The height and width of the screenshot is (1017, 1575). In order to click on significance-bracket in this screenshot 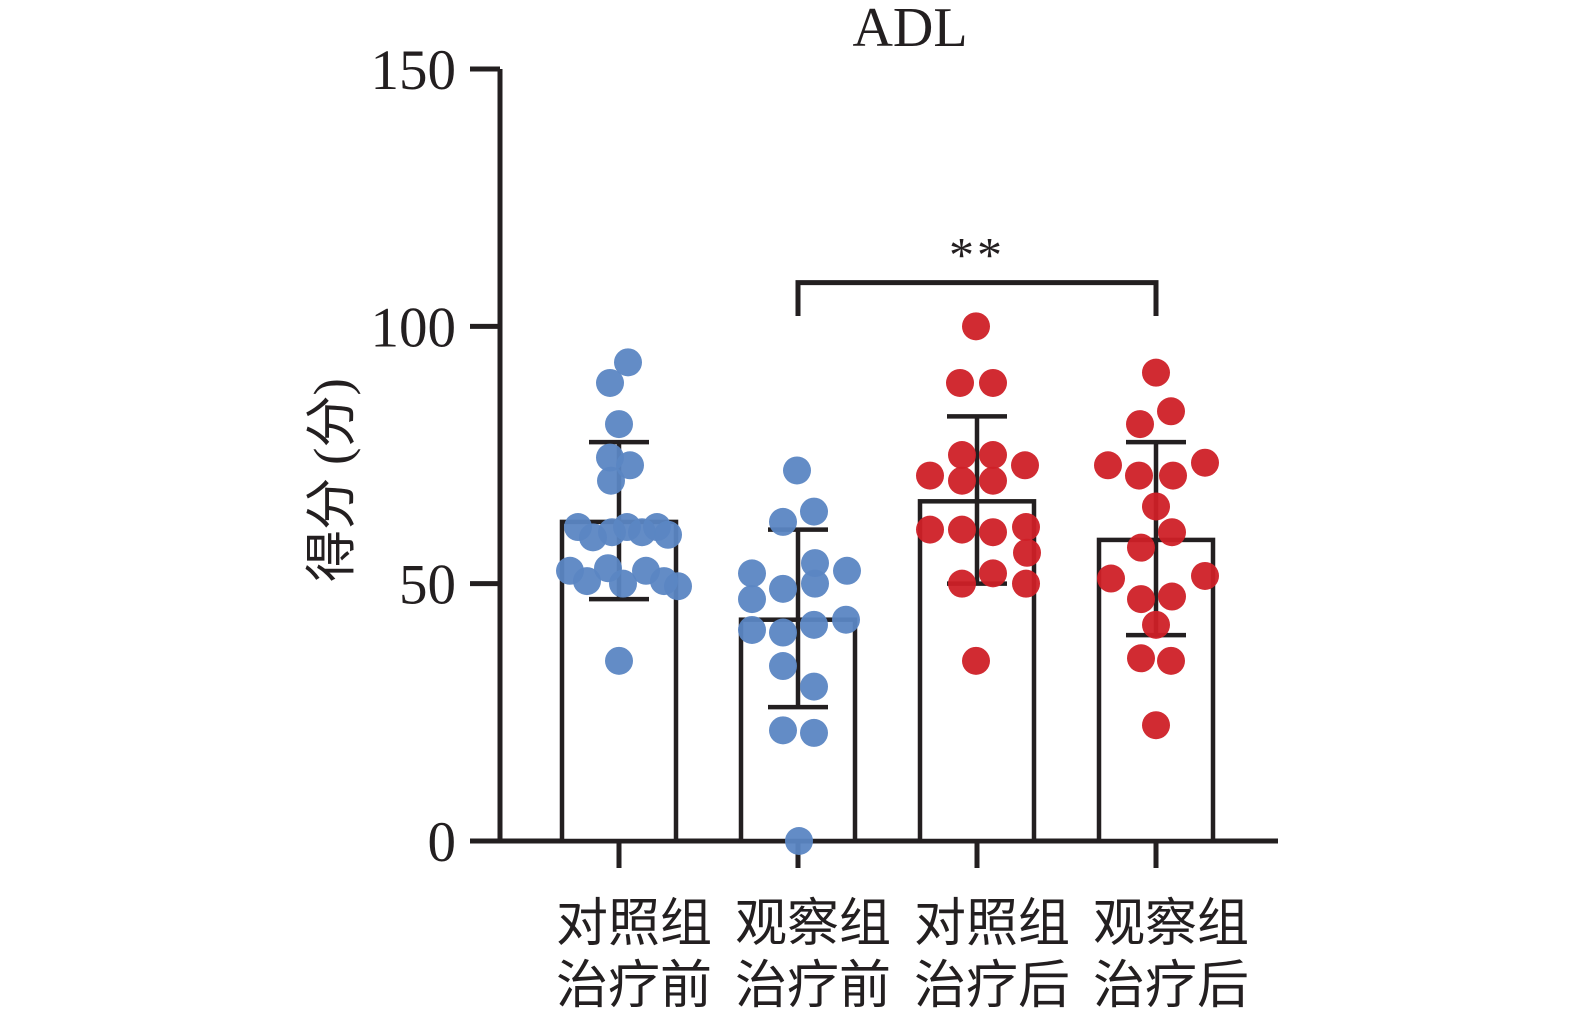, I will do `click(977, 298)`.